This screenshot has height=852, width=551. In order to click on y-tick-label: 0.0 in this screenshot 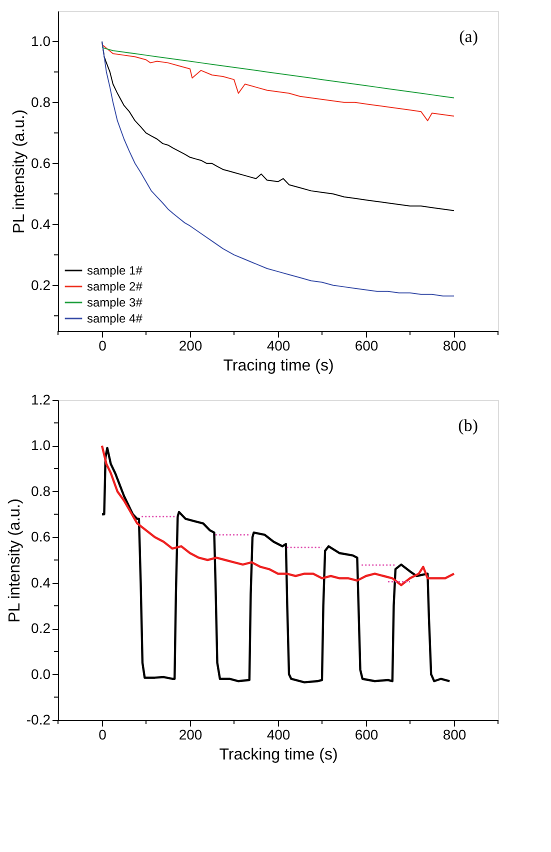, I will do `click(41, 674)`.